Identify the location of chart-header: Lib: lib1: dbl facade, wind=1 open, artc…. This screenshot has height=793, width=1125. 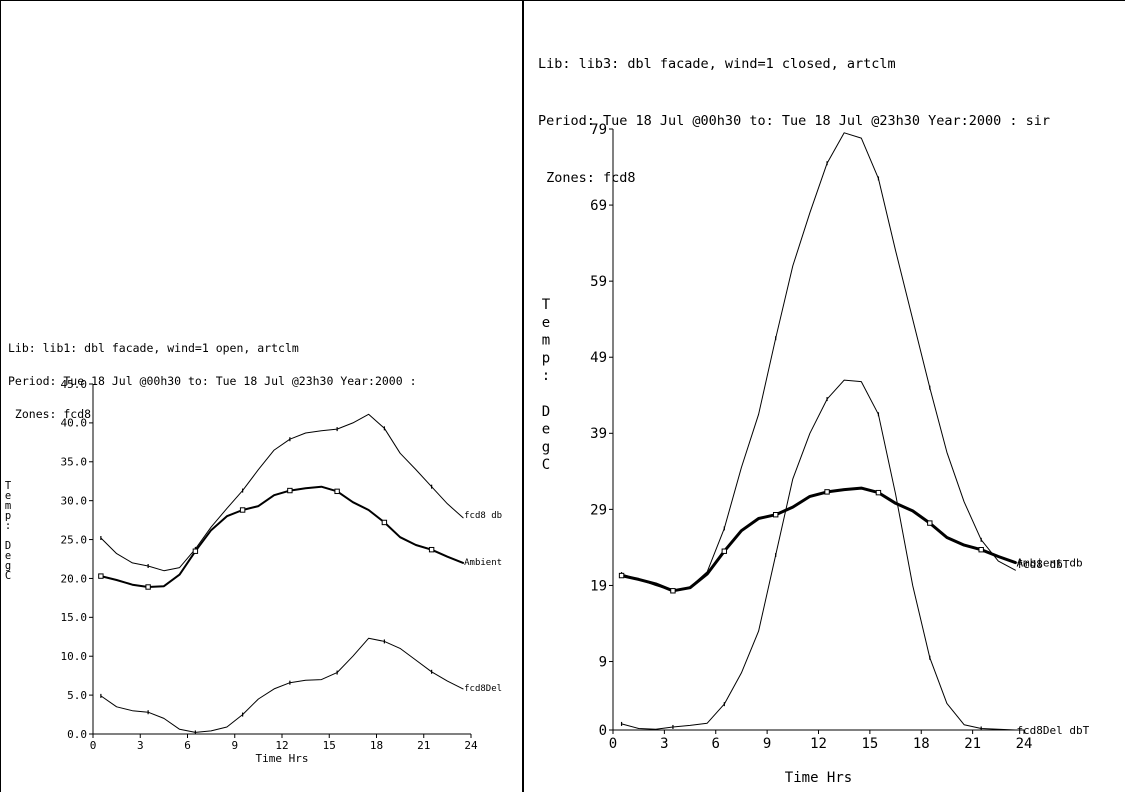
(212, 381).